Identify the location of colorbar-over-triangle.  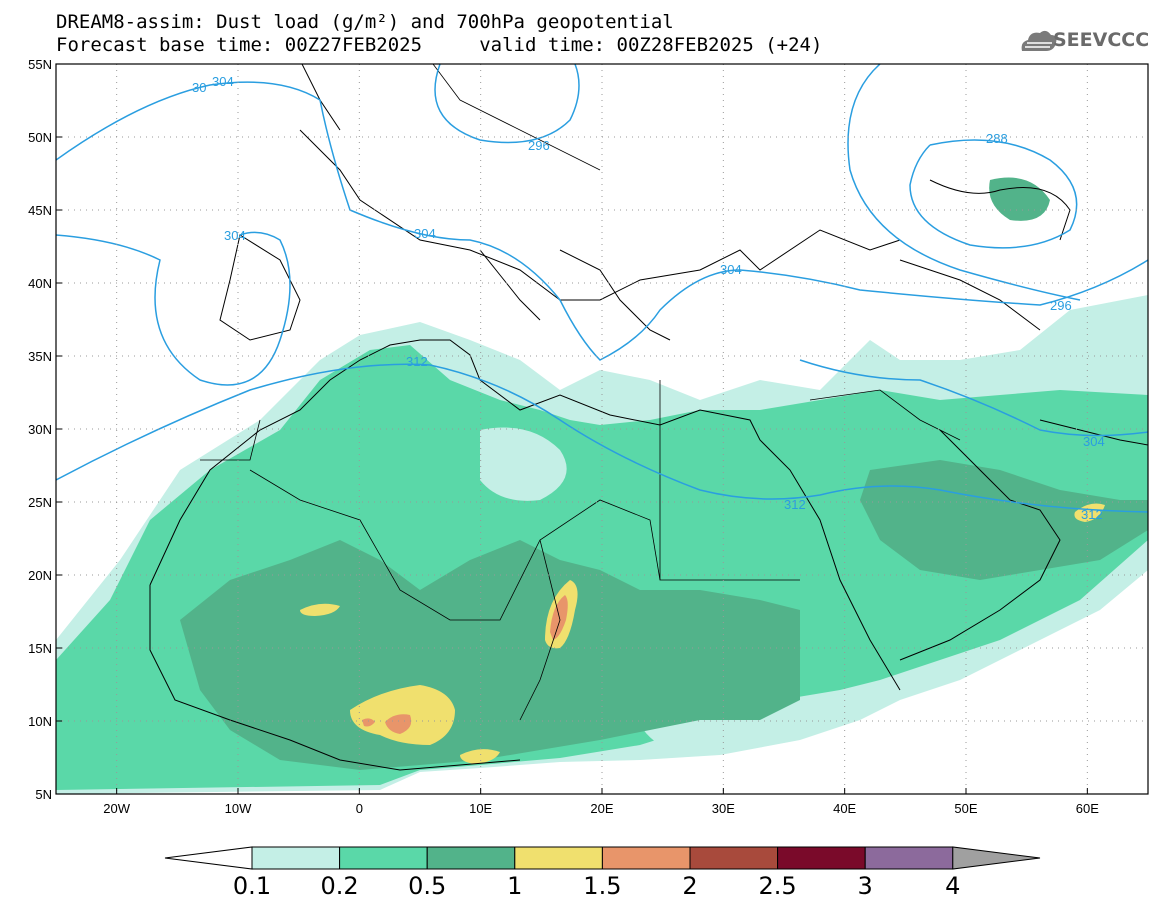
(996, 858).